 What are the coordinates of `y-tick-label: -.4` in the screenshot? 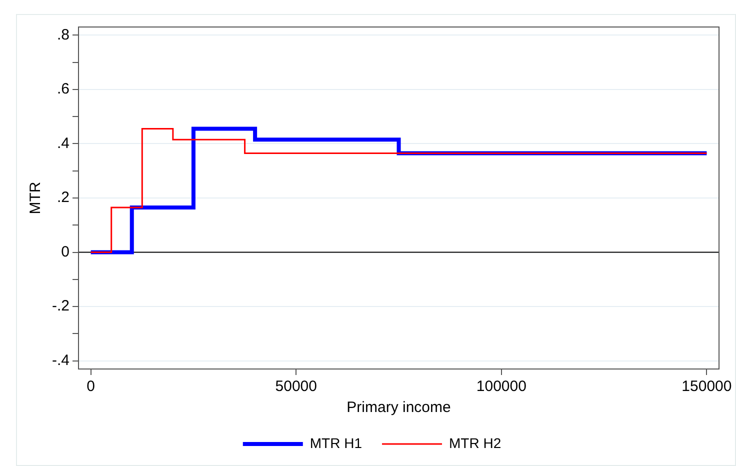 It's located at (61, 360).